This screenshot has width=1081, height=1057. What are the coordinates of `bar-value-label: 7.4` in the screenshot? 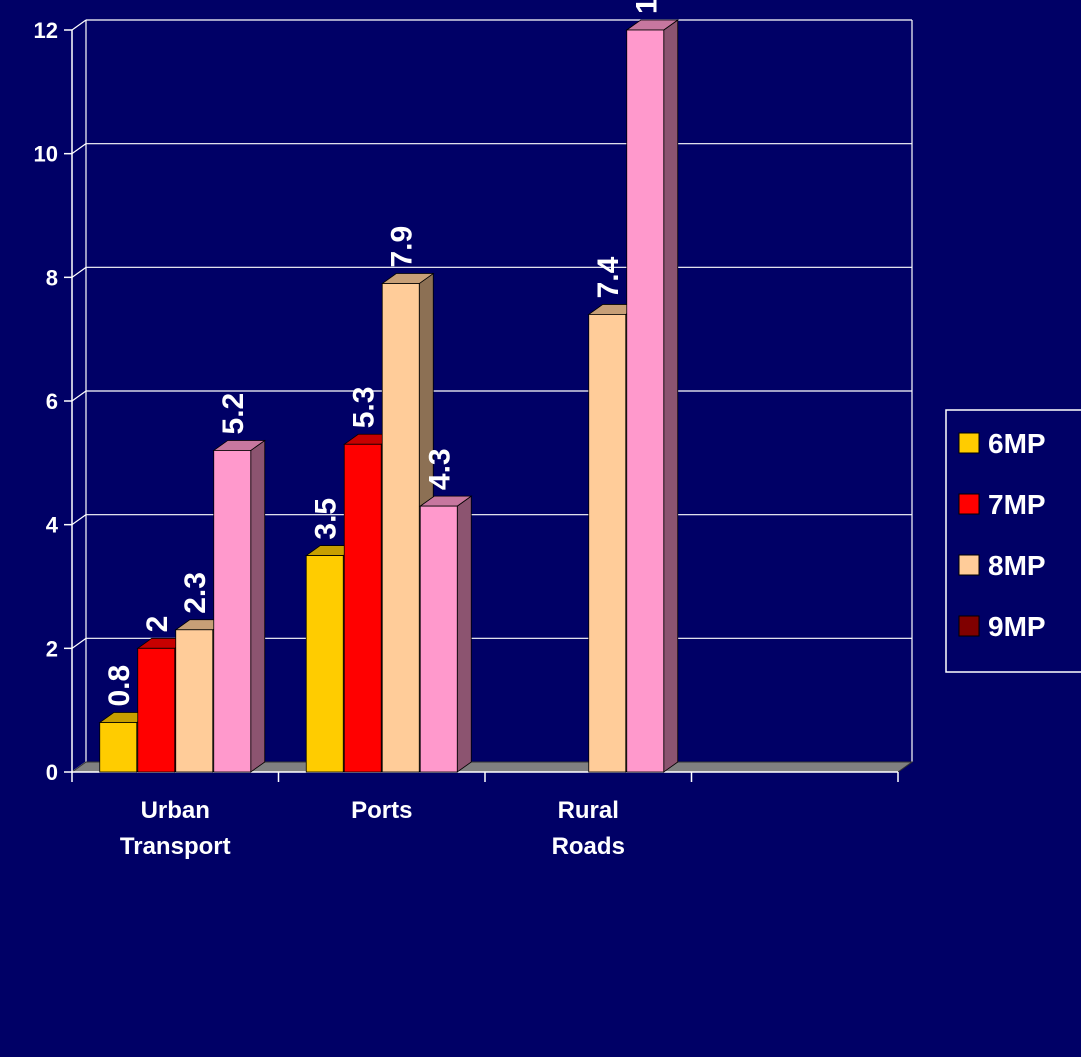 It's located at (608, 277).